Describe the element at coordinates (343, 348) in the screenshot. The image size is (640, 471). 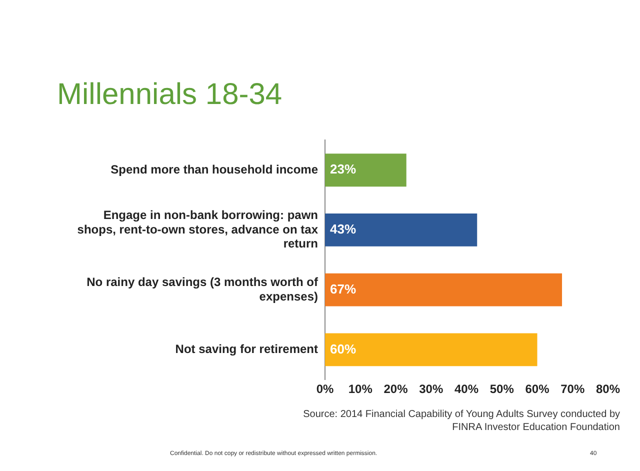
I see `data-label: 60%` at that location.